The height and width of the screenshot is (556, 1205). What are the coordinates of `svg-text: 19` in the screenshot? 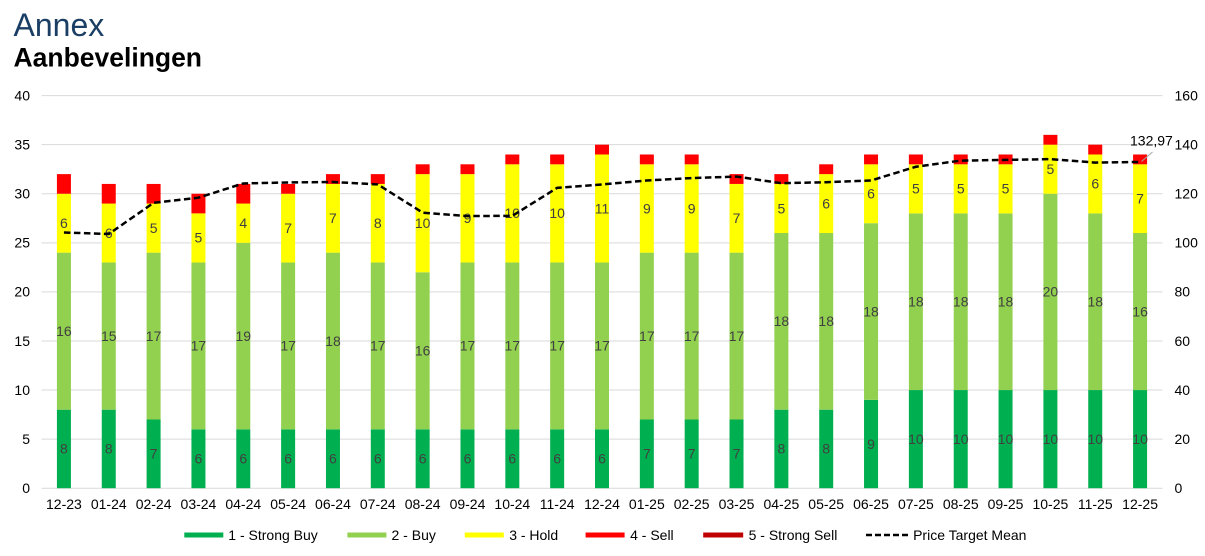 It's located at (243, 336).